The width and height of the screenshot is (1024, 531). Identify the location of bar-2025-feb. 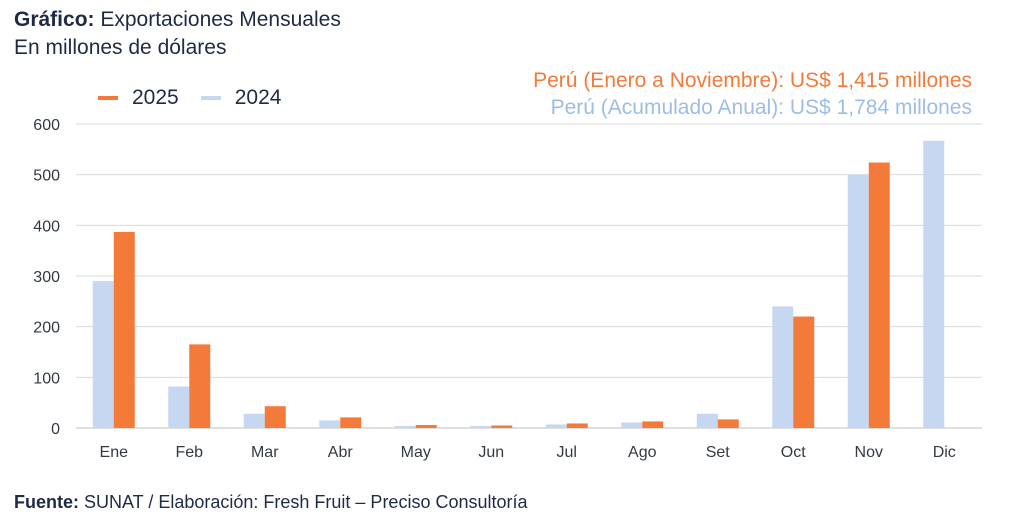
(200, 386).